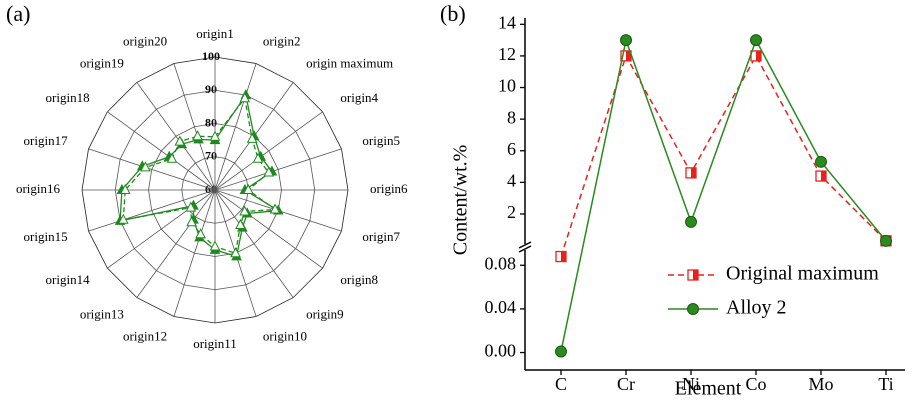  Describe the element at coordinates (381, 236) in the screenshot. I see `category-label: origin7` at that location.